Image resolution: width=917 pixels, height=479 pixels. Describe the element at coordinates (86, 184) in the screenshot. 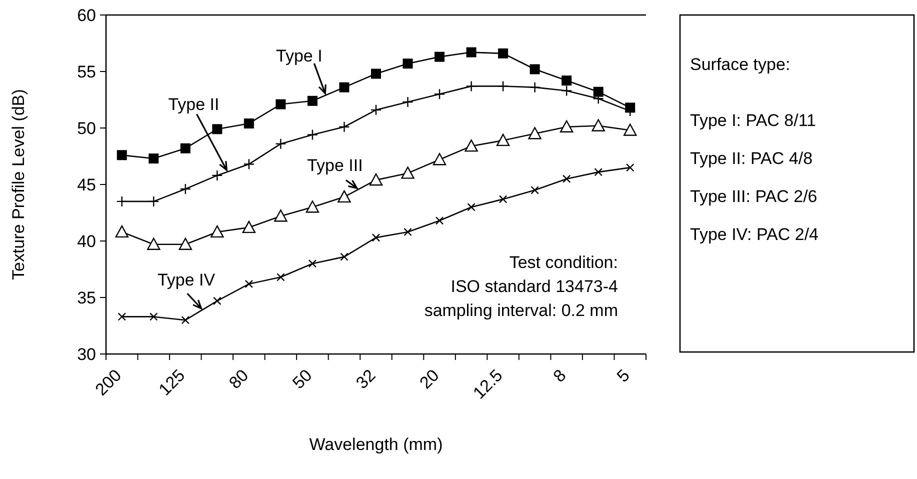

I see `y-tick-label: 45` at that location.